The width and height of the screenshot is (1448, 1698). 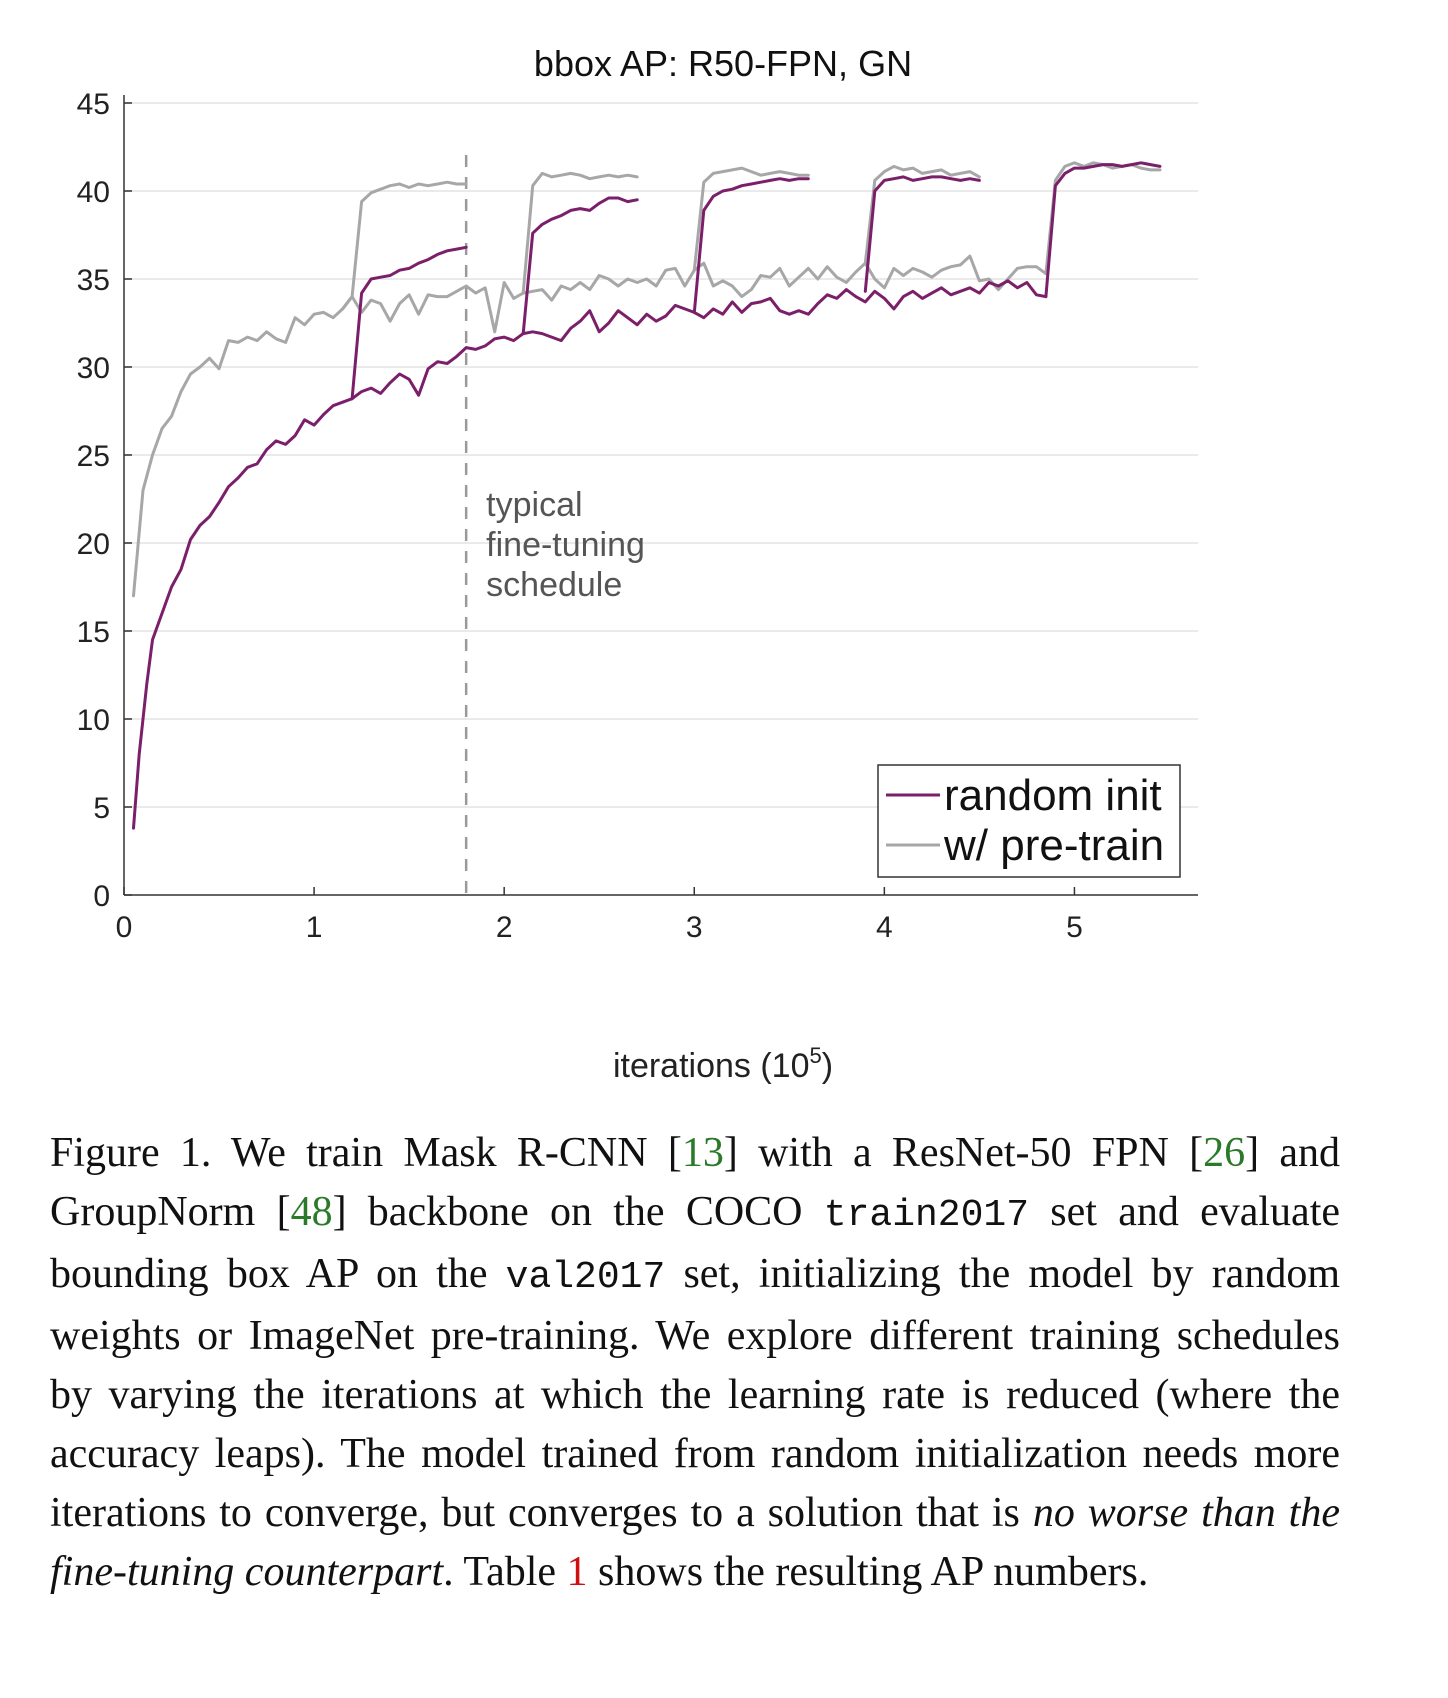 What do you see at coordinates (723, 63) in the screenshot?
I see `chart-title: bbox AP: R50-FPN, GN` at bounding box center [723, 63].